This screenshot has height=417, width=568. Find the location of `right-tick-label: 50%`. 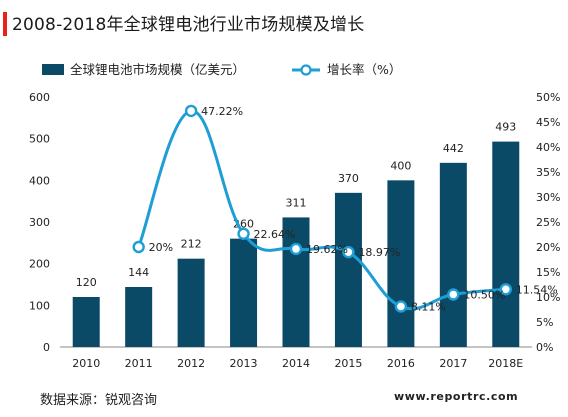

right-tick-label: 50% is located at coordinates (548, 97).